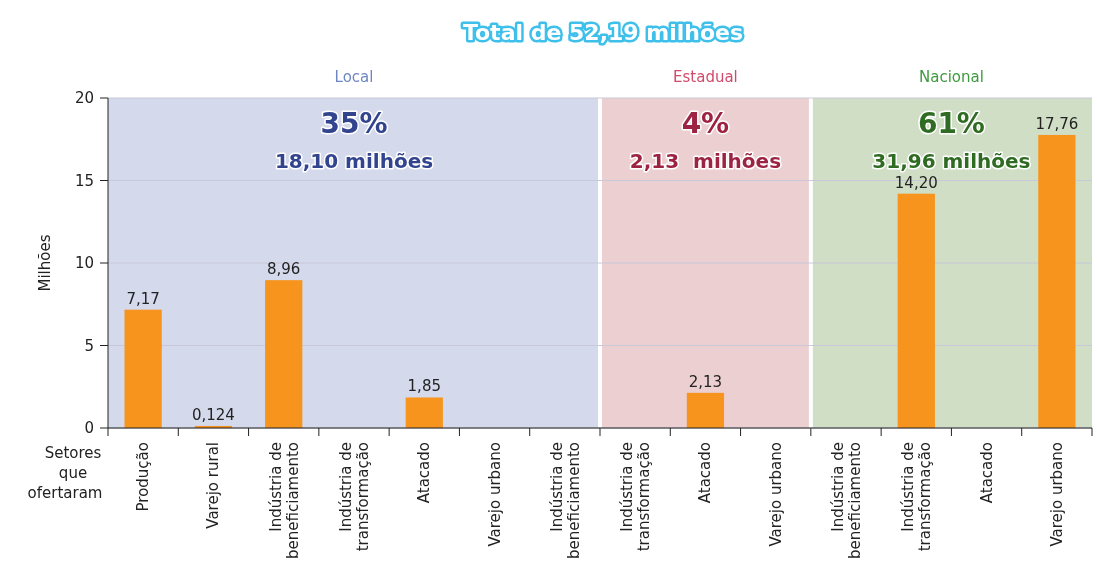 The image size is (1097, 576). Describe the element at coordinates (143, 298) in the screenshot. I see `data-label: 7,17` at that location.